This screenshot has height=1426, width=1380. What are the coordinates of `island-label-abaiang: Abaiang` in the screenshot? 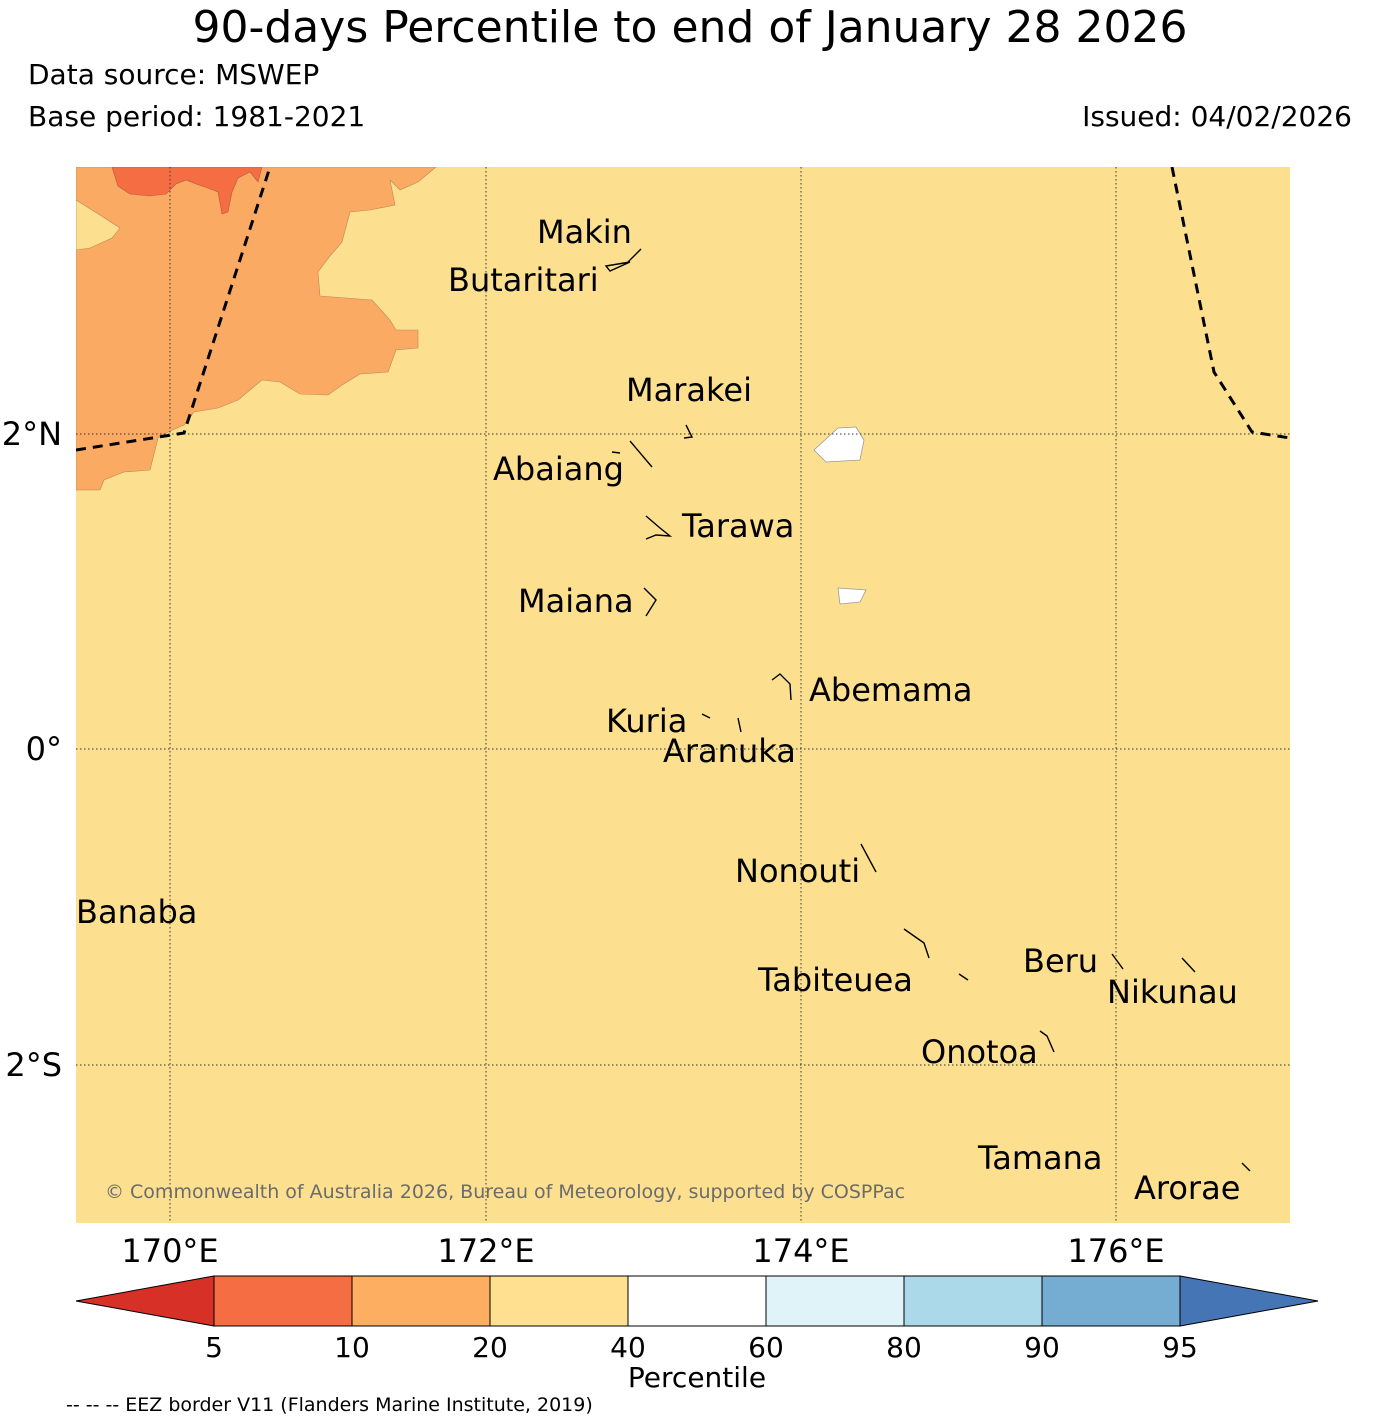 It's located at (558, 469).